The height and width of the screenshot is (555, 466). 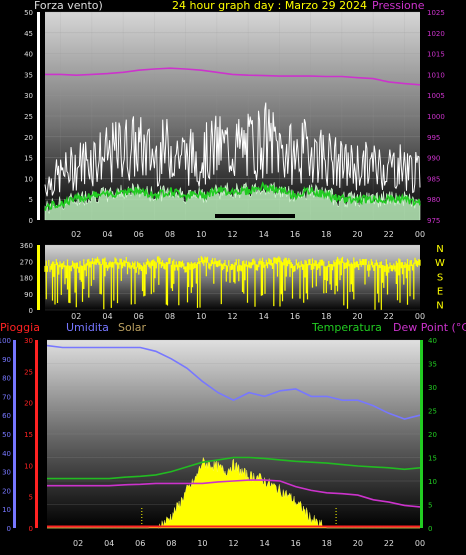 I want to click on panel1-left-tick: 30, so click(x=28, y=96).